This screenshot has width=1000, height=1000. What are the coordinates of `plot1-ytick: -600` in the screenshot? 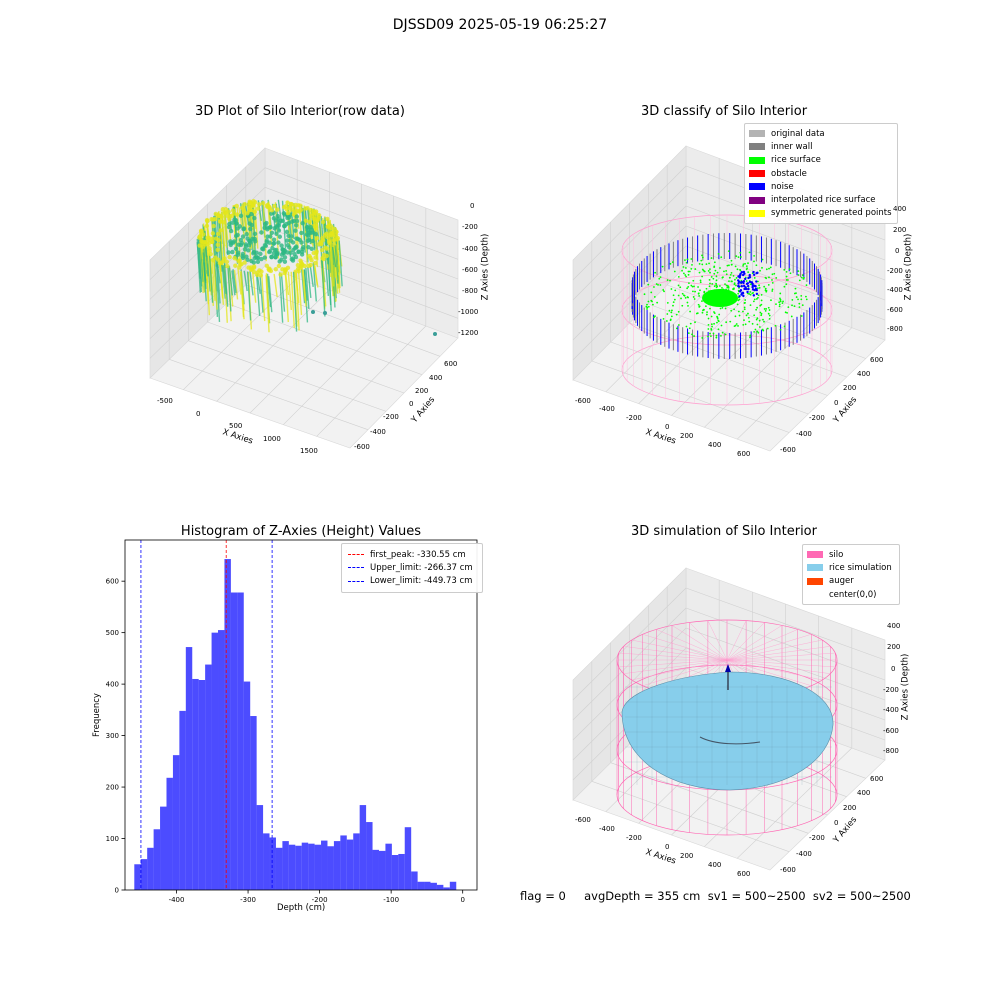 It's located at (362, 447).